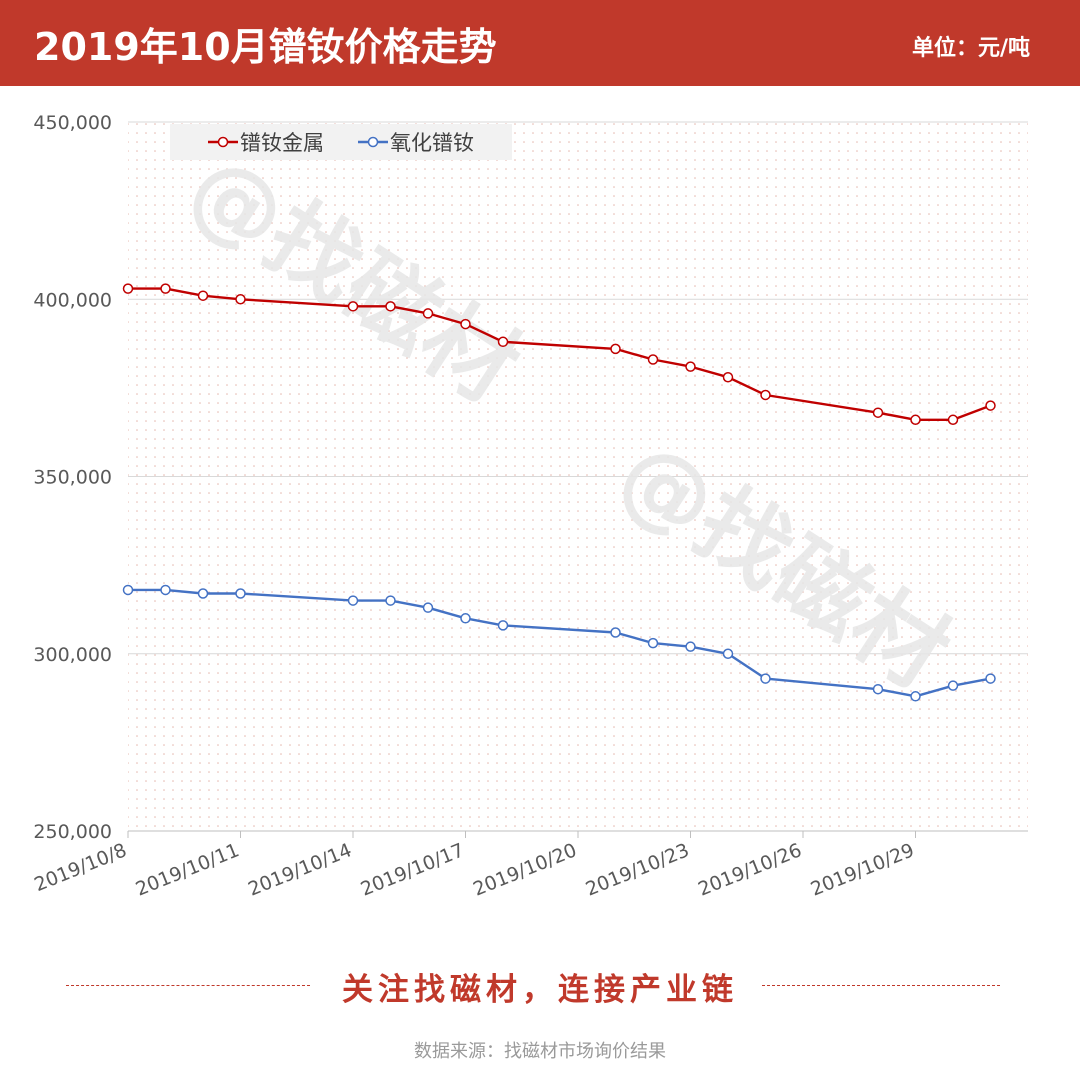  Describe the element at coordinates (970, 48) in the screenshot. I see `unit-label: 单位：元/吨` at that location.